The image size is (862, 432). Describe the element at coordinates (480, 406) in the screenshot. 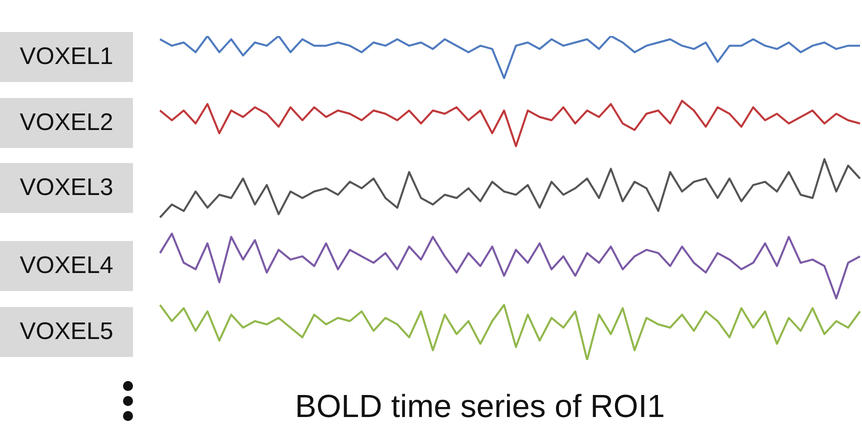

I see `text: BOLD time series of ROI1` at that location.